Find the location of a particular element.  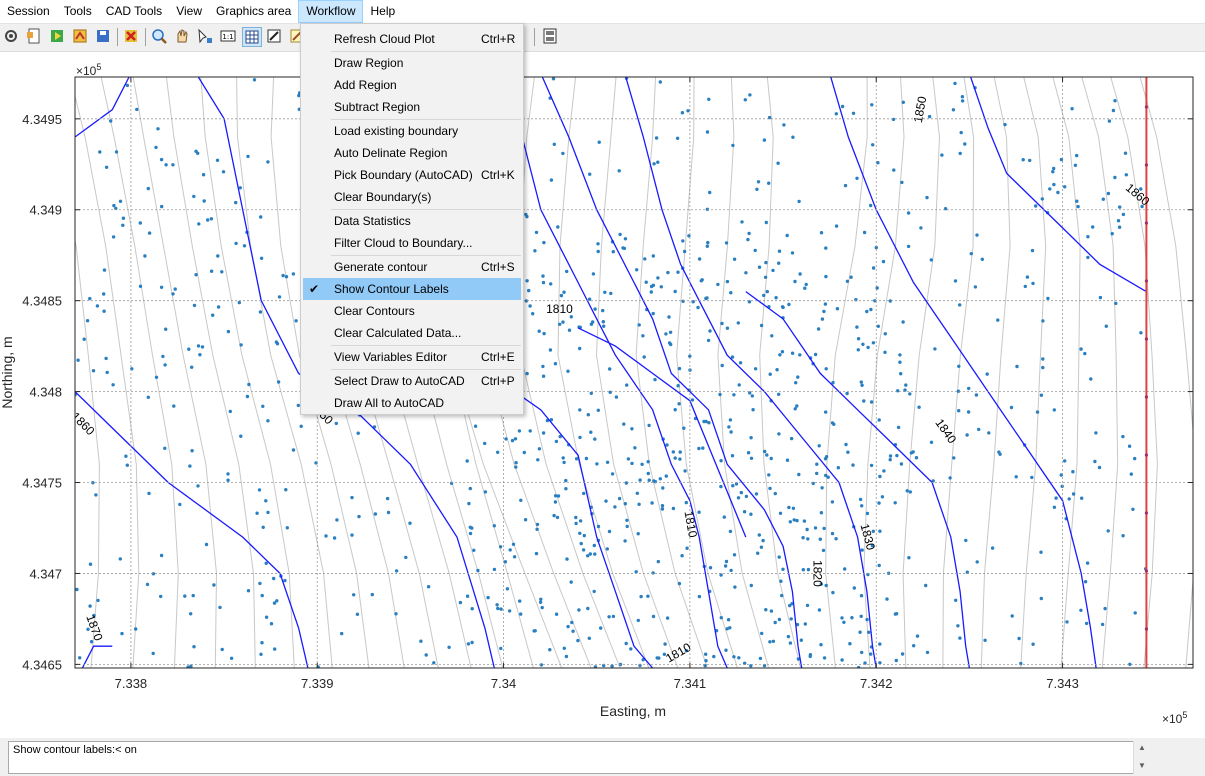

menu-item-refresh-cloud-plot: Refresh Cloud Plot Ctrl+R is located at coordinates (412, 39).